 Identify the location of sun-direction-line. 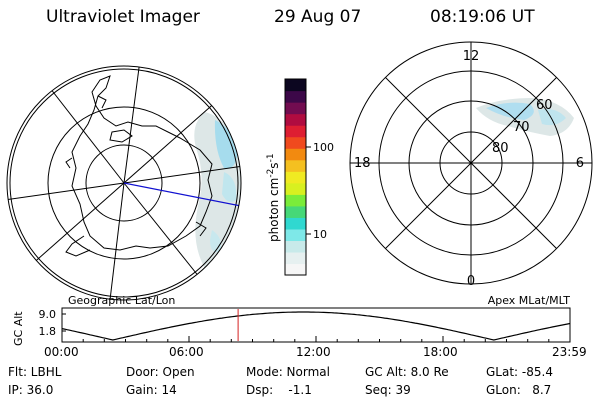
(182, 195).